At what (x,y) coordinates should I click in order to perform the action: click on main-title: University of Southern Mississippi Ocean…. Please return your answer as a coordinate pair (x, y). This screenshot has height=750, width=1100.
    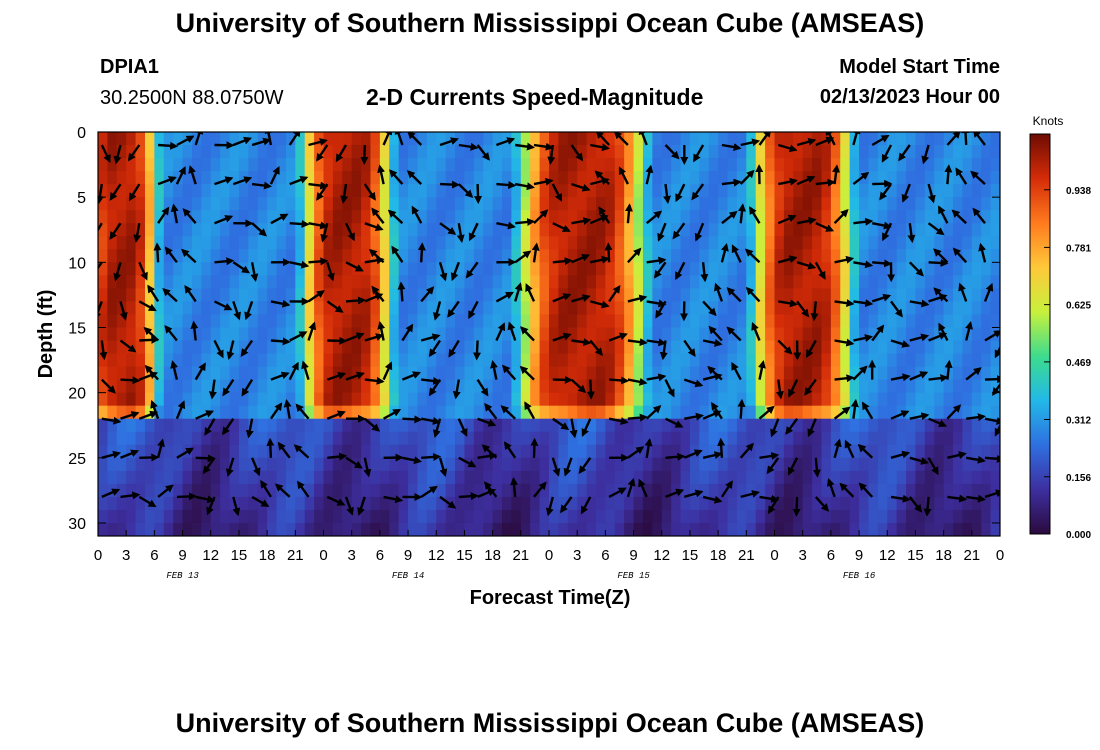
    Looking at the image, I should click on (550, 23).